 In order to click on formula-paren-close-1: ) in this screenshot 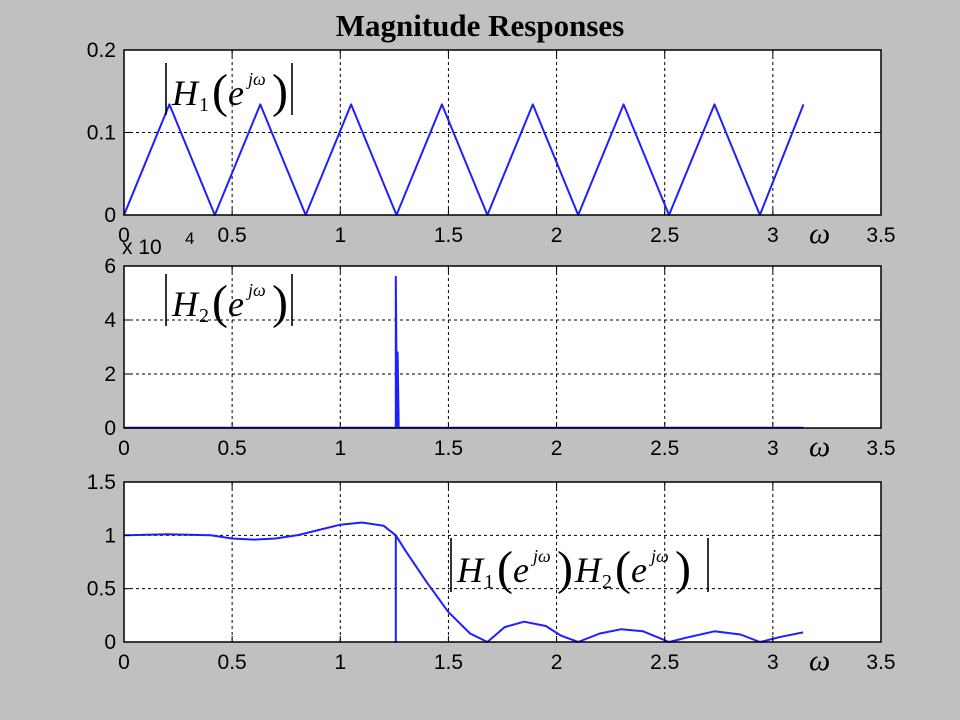, I will do `click(565, 568)`.